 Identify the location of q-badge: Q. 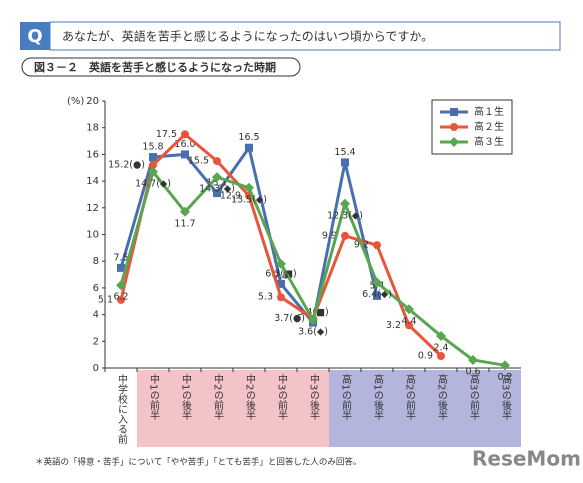
(34, 36).